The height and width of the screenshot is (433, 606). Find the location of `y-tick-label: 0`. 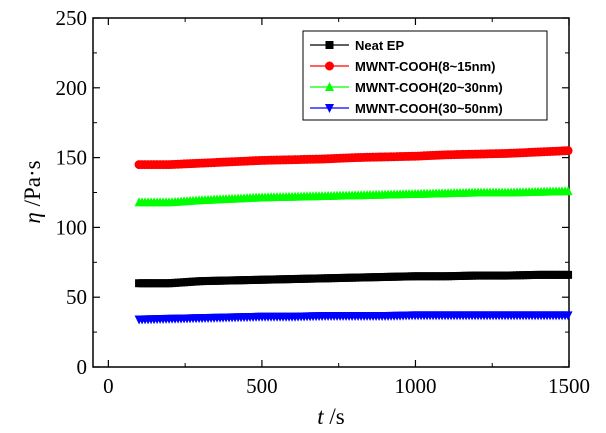

y-tick-label: 0 is located at coordinates (82, 367).